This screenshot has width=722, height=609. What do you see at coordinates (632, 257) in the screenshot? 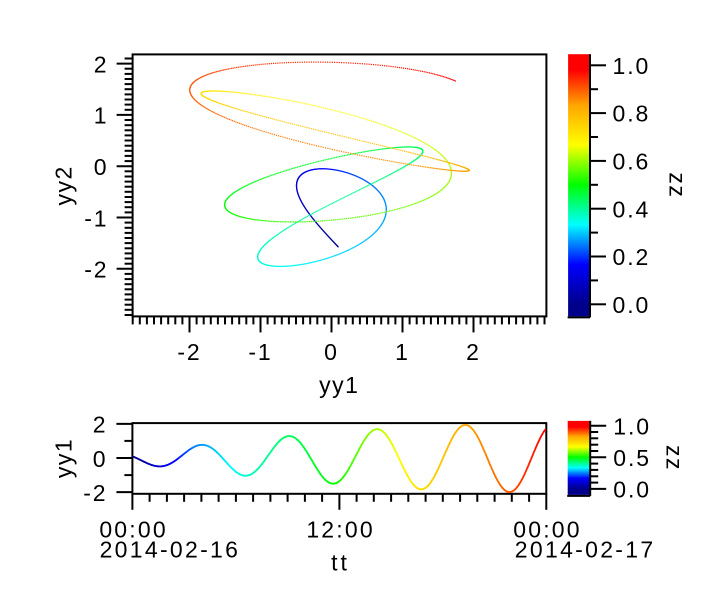
I see `svg-text: 0.2` at bounding box center [632, 257].